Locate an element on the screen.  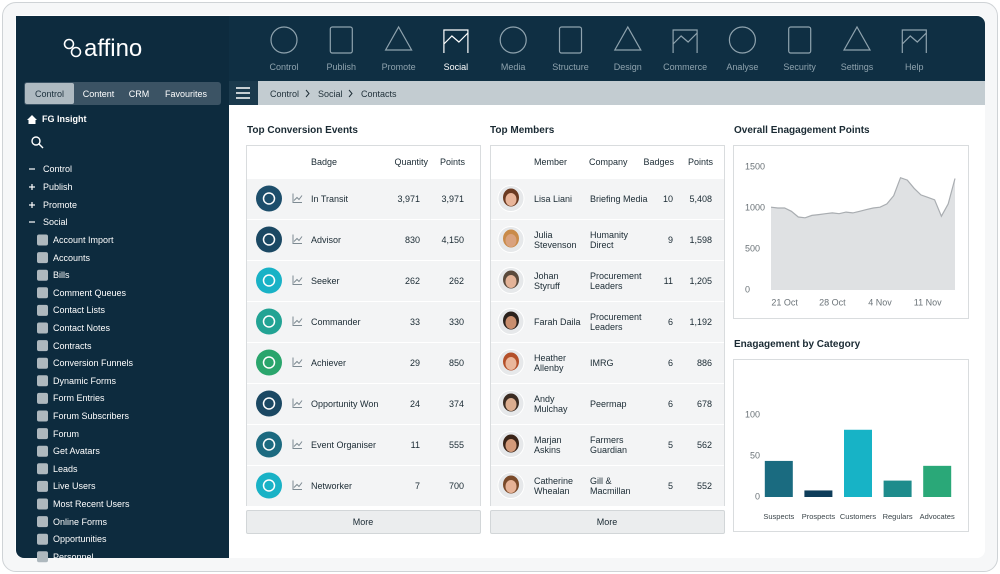
nav-label: Analyse is located at coordinates (742, 67).